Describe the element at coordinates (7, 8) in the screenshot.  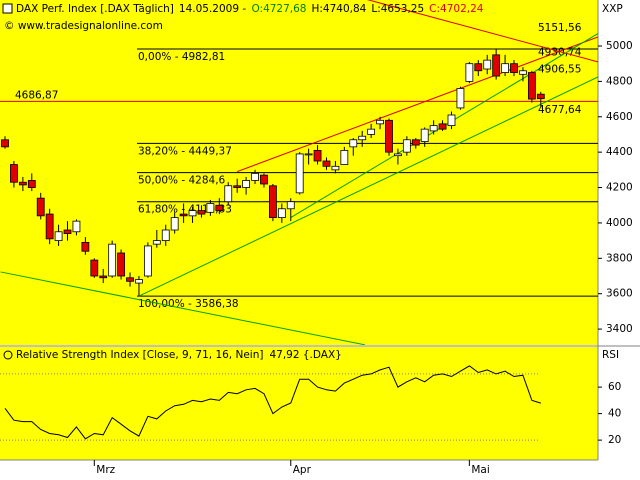
I see `header-icon` at that location.